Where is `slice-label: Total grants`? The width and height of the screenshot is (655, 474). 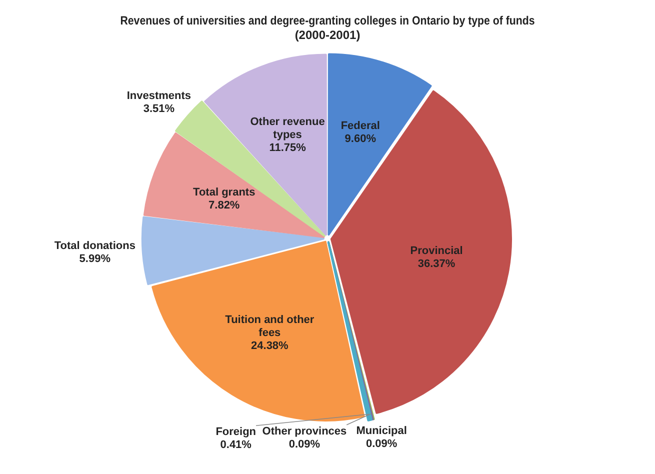
slice-label: Total grants is located at coordinates (224, 192).